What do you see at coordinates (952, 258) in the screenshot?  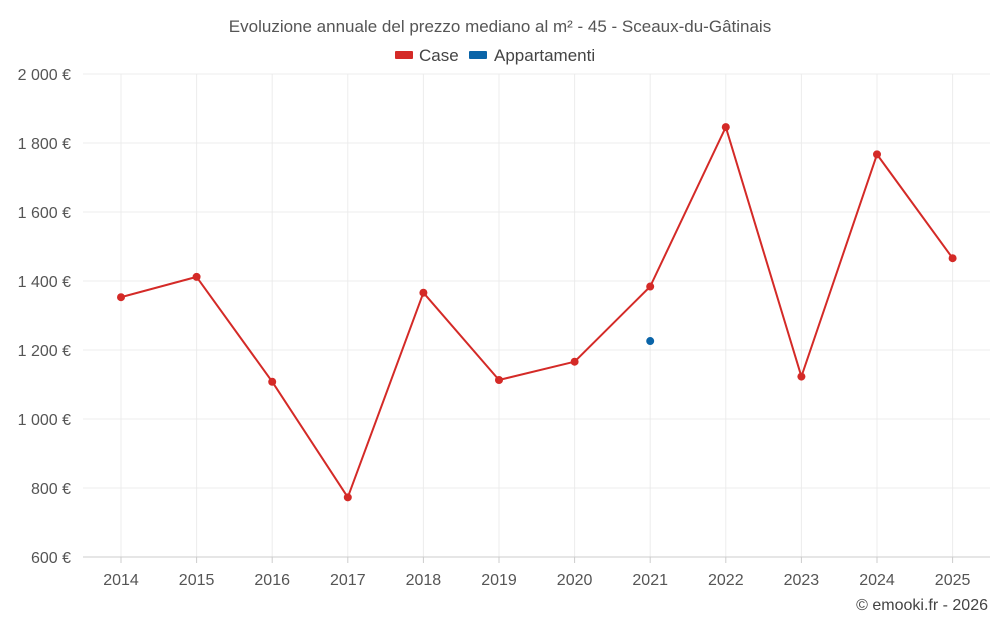 I see `data-point-case-2025` at bounding box center [952, 258].